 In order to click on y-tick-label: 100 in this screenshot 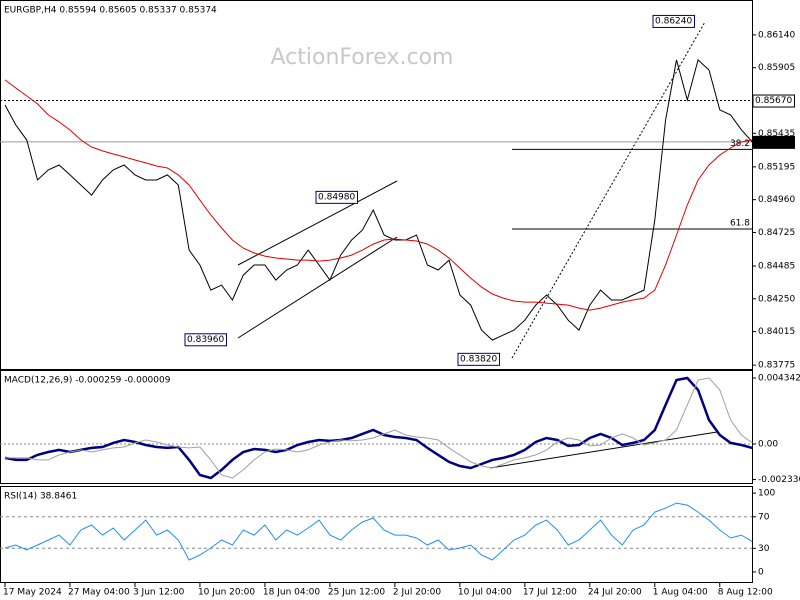, I will do `click(766, 494)`.